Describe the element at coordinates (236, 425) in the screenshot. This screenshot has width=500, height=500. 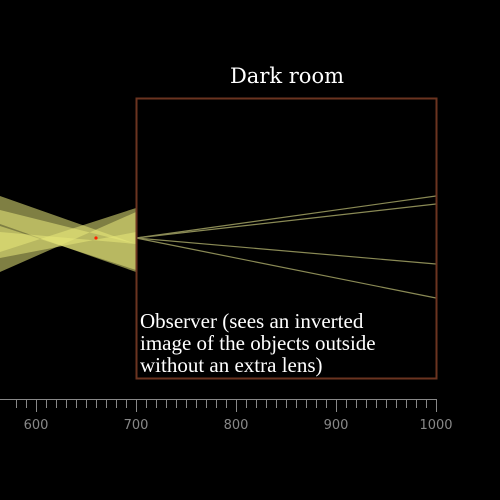
I see `ruler-tick-label: 800` at that location.